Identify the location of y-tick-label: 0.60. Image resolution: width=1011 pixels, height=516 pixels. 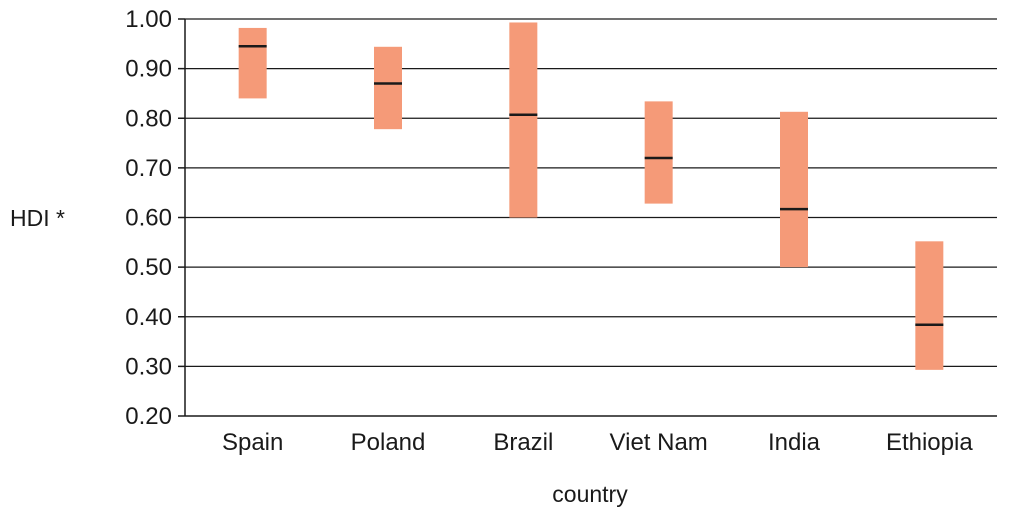
(148, 218).